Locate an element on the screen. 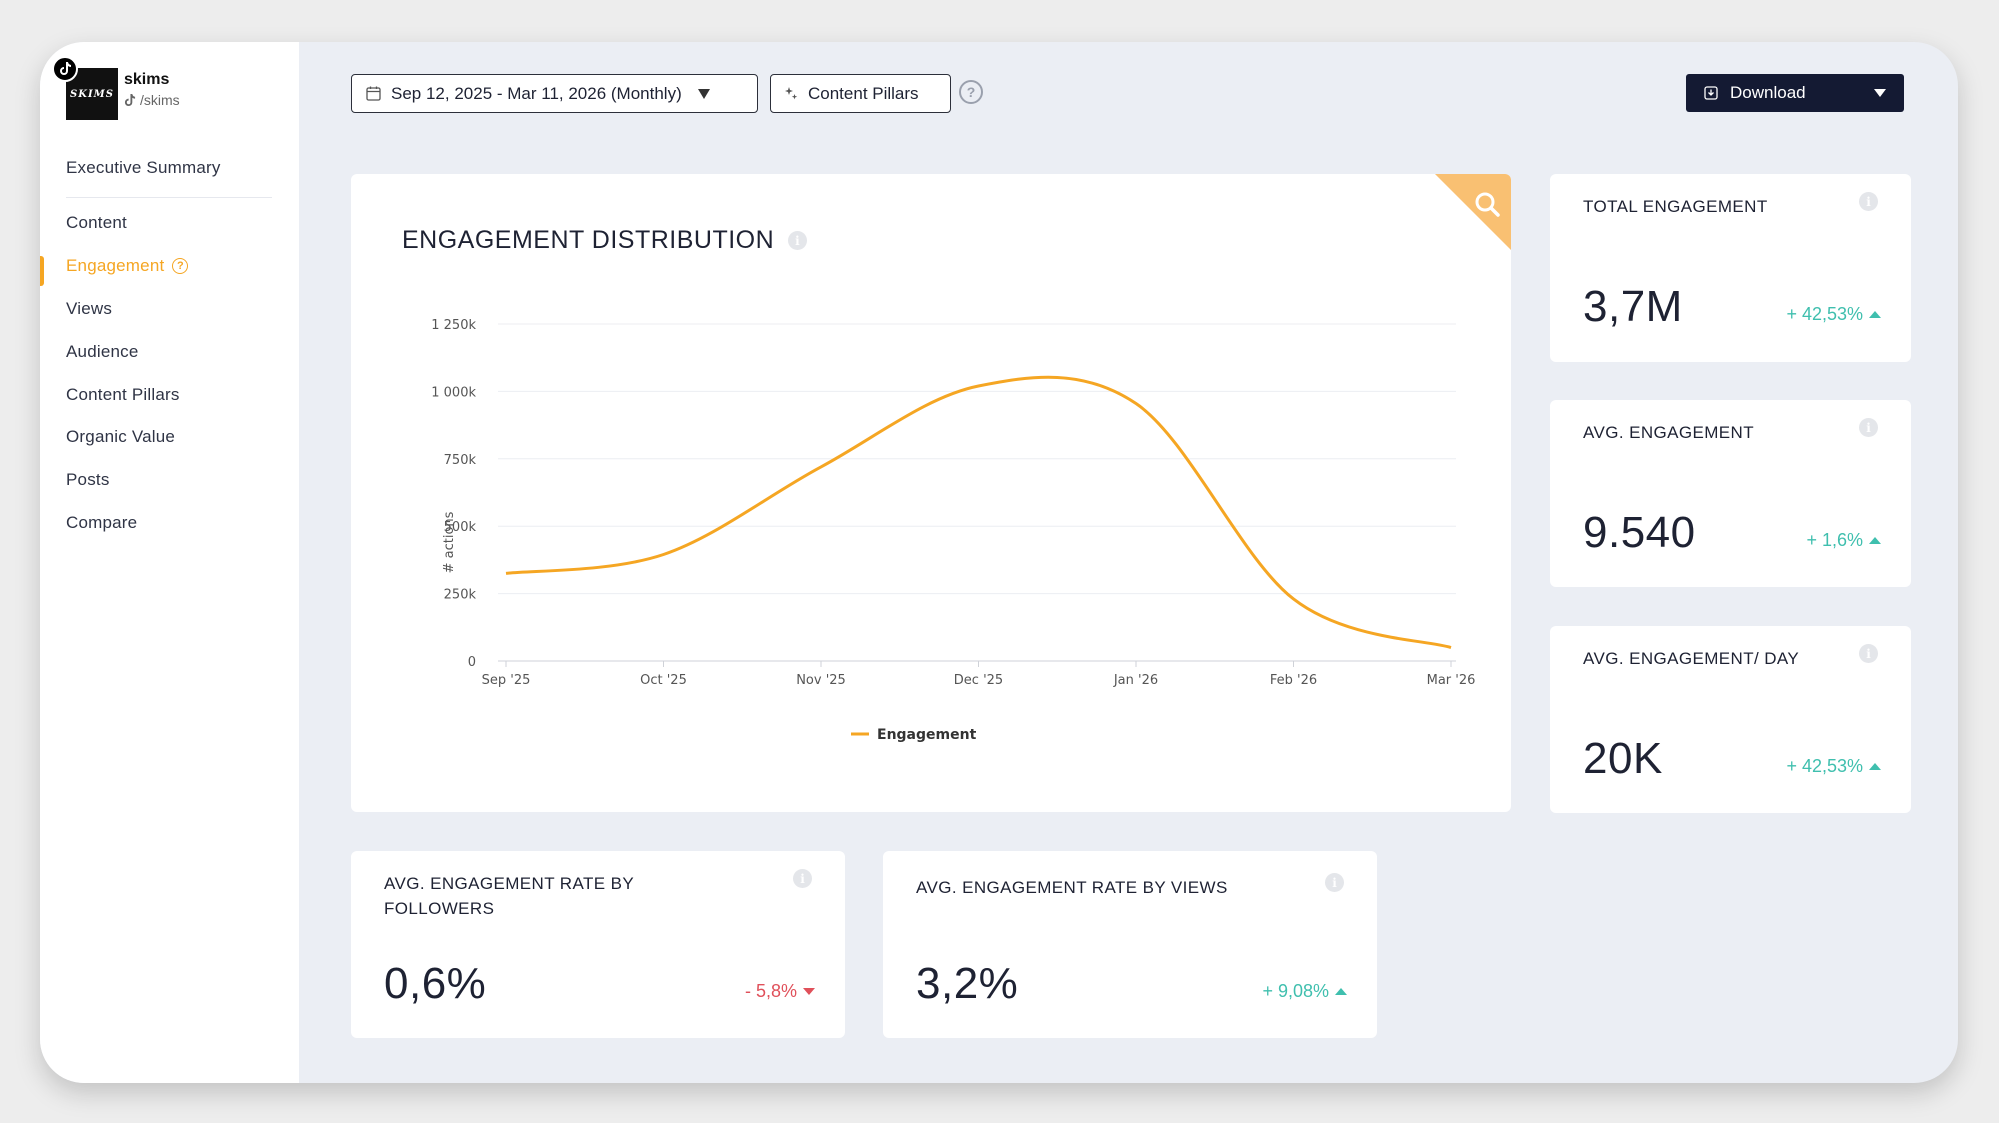 This screenshot has height=1123, width=1999. search-icon is located at coordinates (1487, 204).